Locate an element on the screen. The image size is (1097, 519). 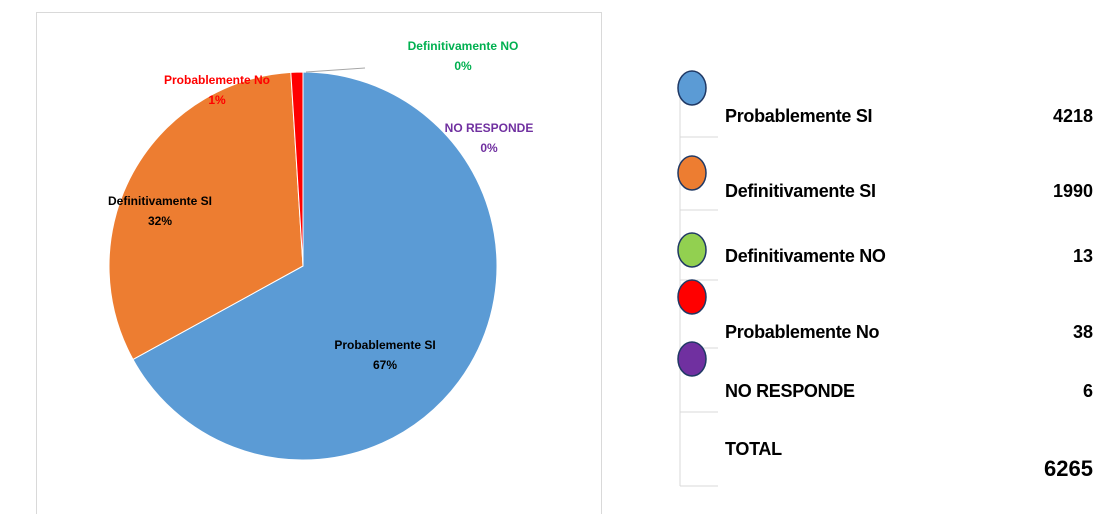
row-label: Probablemente No is located at coordinates (802, 332).